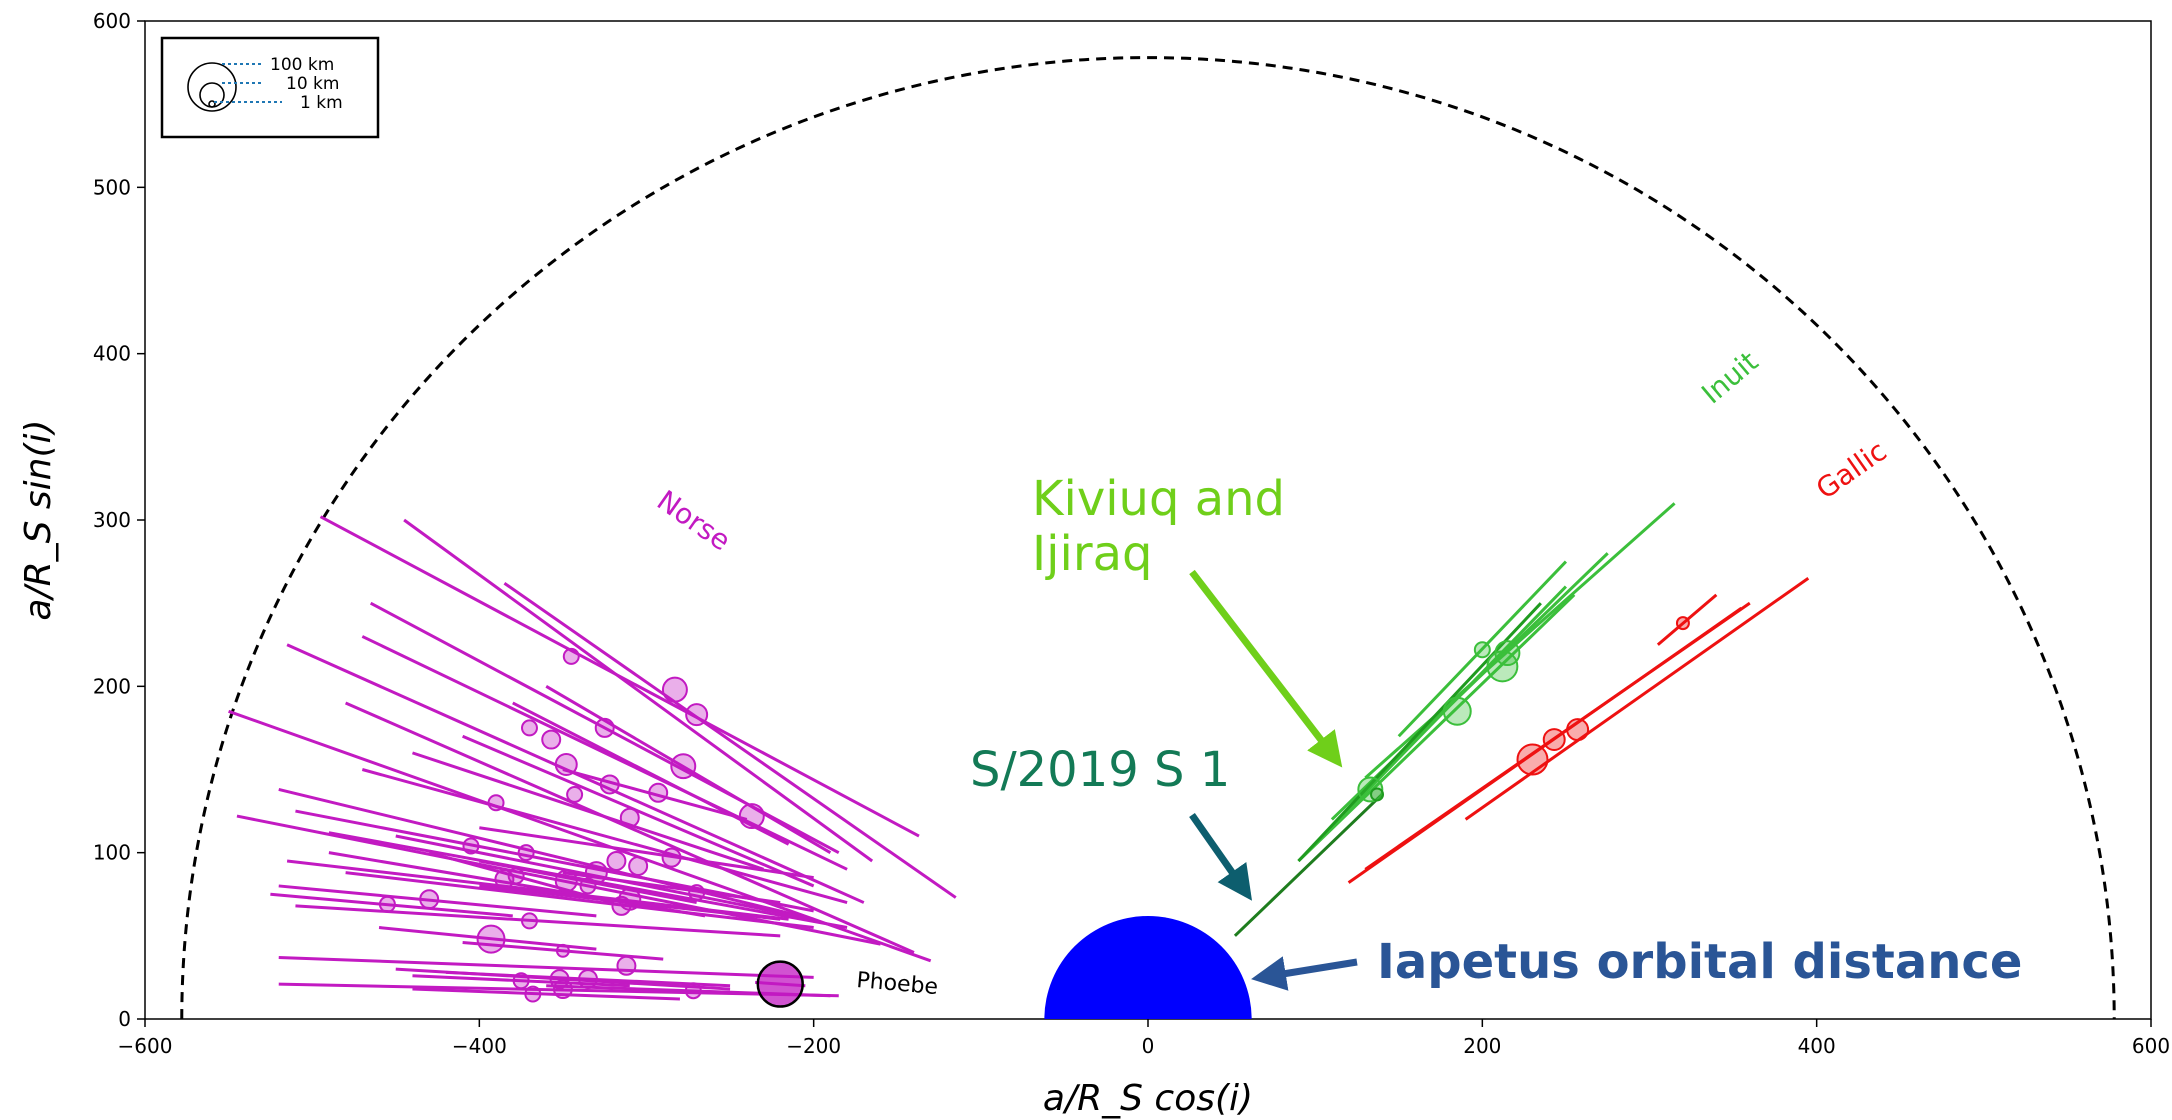 This screenshot has height=1120, width=2172. I want to click on kiviuq-and-ijiraq-orbit-line, so click(1419, 732).